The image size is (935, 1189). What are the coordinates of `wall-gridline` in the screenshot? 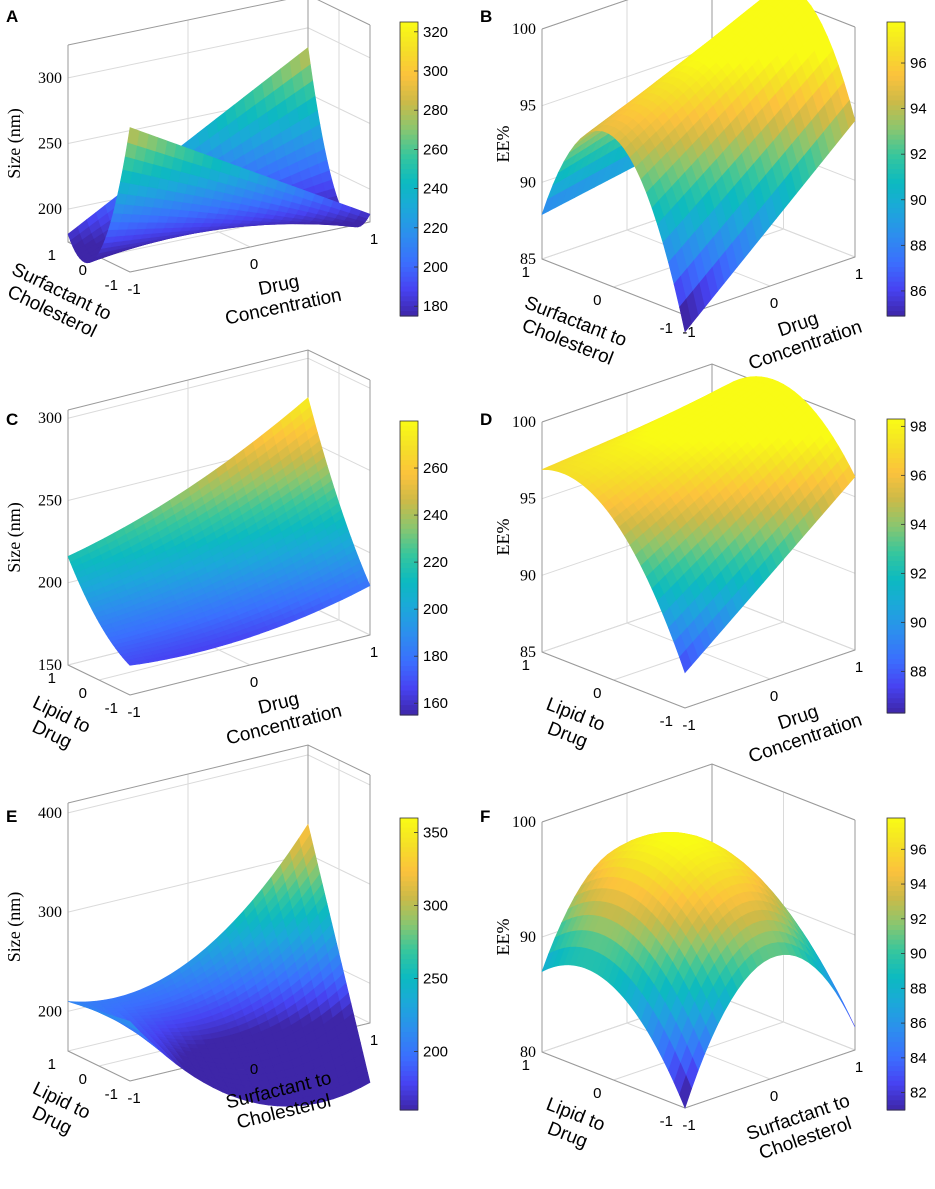 It's located at (698, 793).